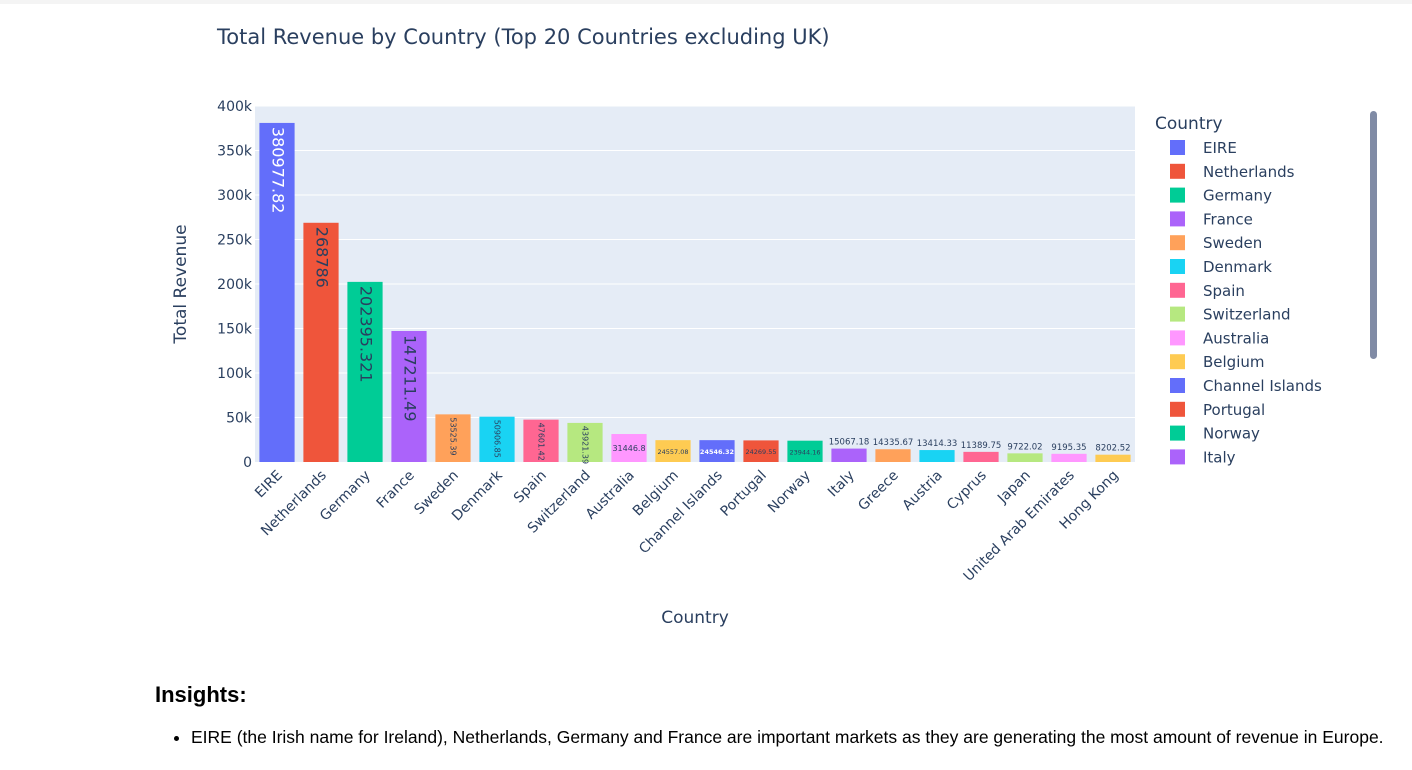 The image size is (1412, 770). Describe the element at coordinates (981, 446) in the screenshot. I see `data-label: 11389.75` at that location.